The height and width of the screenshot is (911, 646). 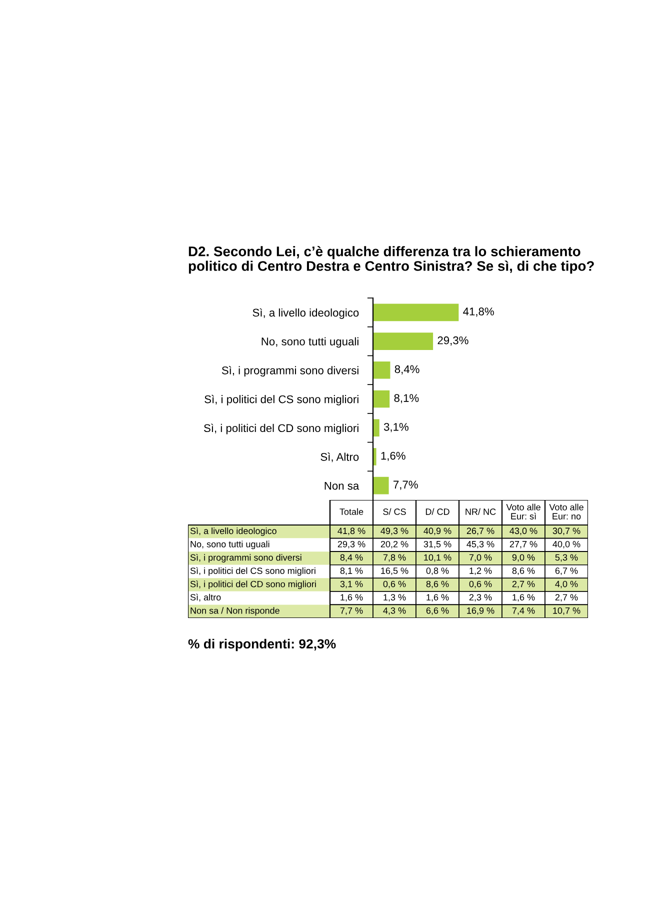 What do you see at coordinates (523, 611) in the screenshot?
I see `data-label: 7,4 %` at bounding box center [523, 611].